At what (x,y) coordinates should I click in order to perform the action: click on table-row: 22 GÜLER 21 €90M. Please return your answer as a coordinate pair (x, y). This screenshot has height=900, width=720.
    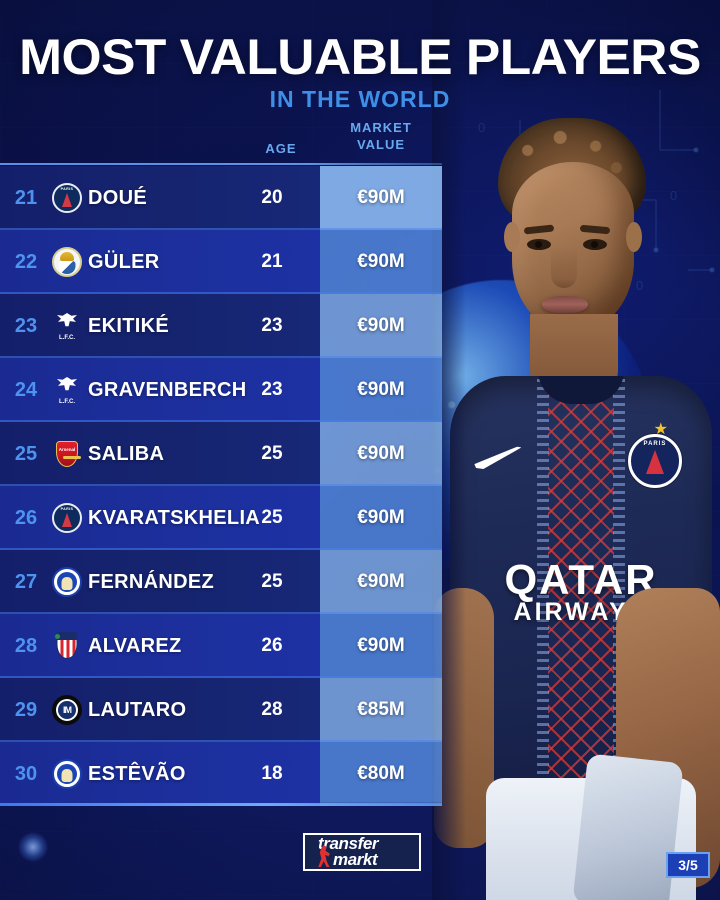
    Looking at the image, I should click on (221, 262).